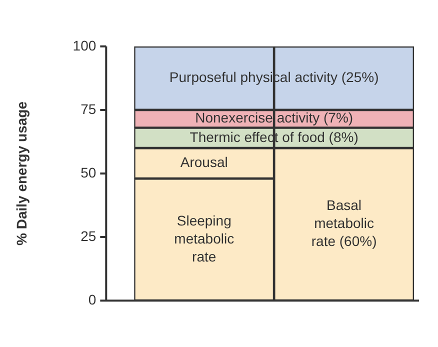 This screenshot has height=347, width=438. What do you see at coordinates (21, 173) in the screenshot?
I see `y-axis-title: % Daily energy usage` at bounding box center [21, 173].